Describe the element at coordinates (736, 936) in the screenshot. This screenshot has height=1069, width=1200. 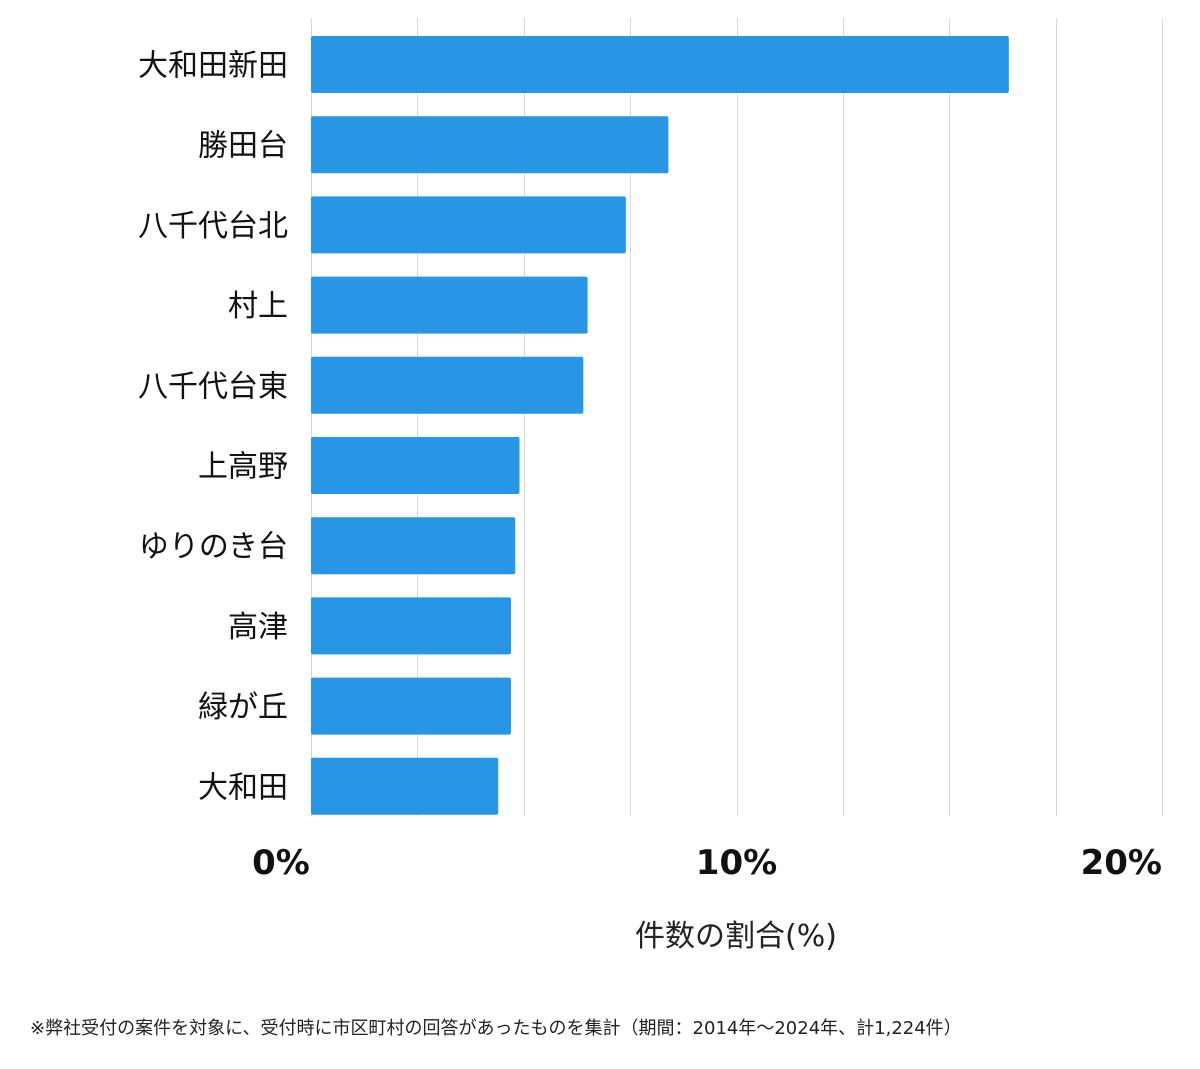
I see `x-axis-title: 件数の割合(%)` at that location.